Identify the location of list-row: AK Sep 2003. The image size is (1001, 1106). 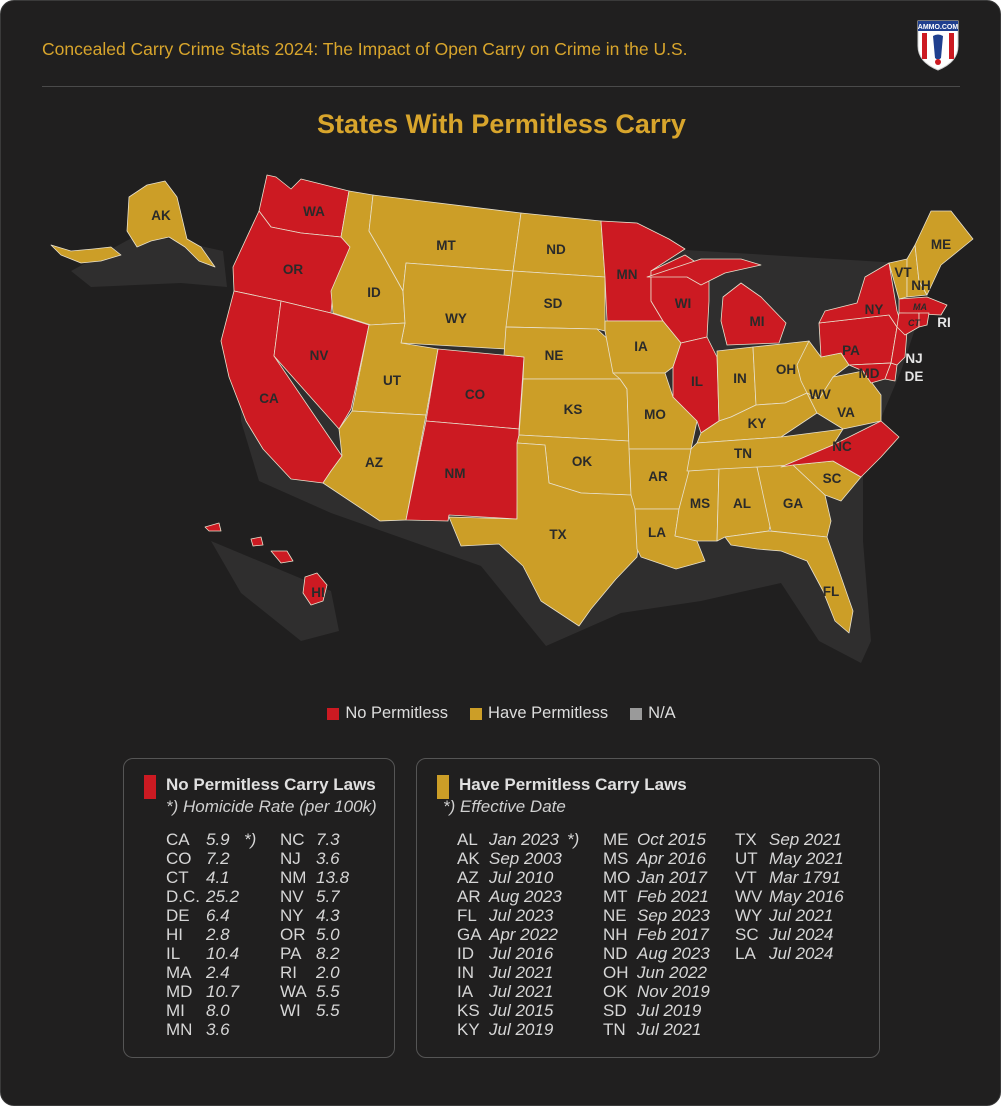
(527, 858).